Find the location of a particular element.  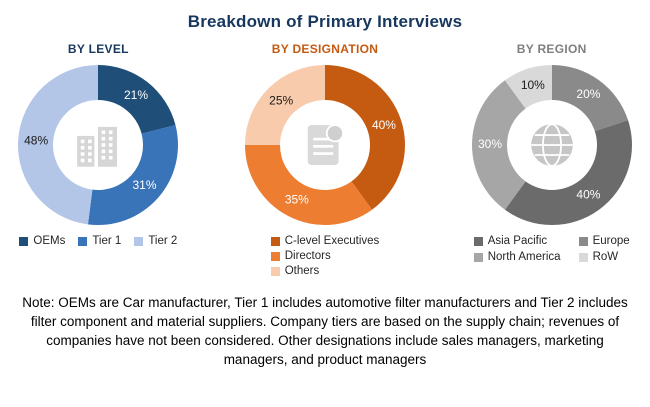

legend-by-designation: C-level Executives Directors Others is located at coordinates (325, 256).